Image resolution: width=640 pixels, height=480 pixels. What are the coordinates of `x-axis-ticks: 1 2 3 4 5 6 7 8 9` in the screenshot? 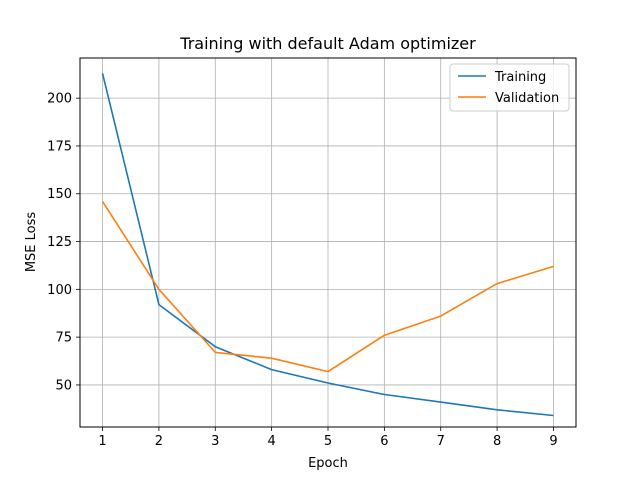 It's located at (328, 438).